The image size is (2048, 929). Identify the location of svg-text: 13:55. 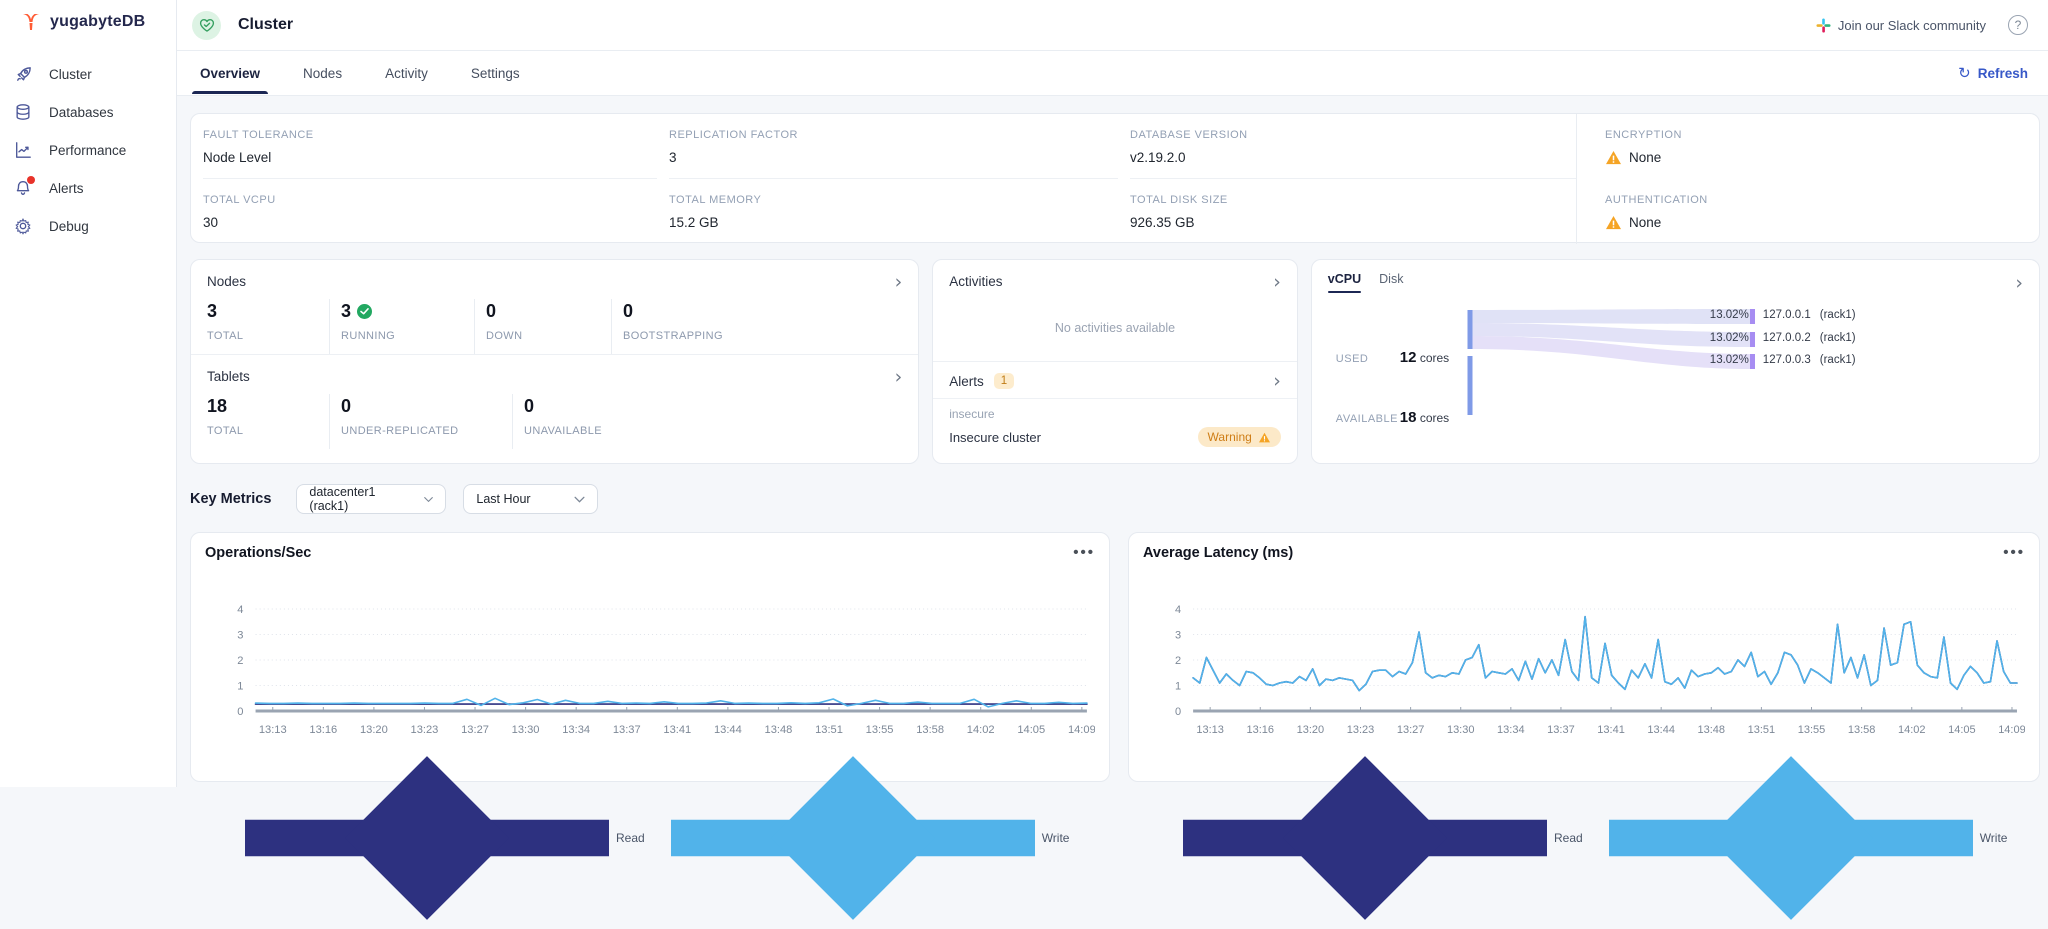
(1812, 730).